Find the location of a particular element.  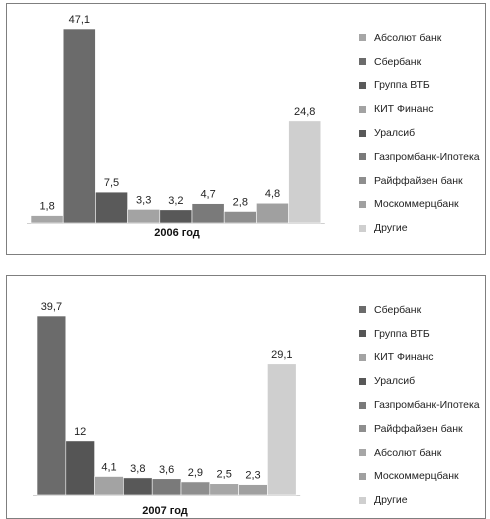

chart-2007-legend-item: КИТ Финанс is located at coordinates (419, 358).